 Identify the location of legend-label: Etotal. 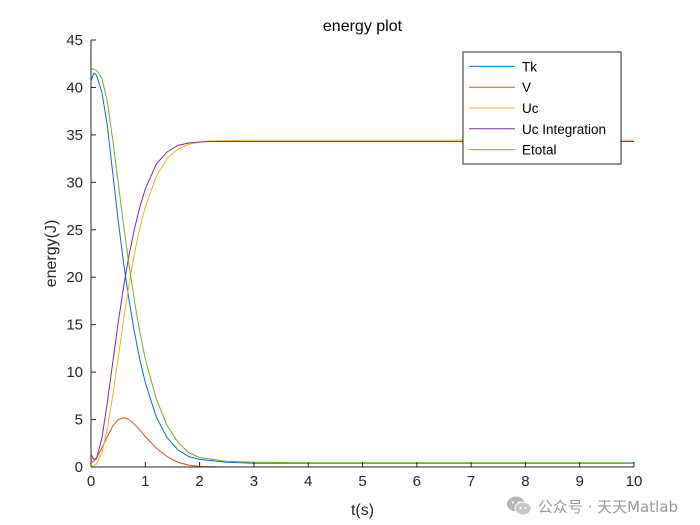
(539, 150).